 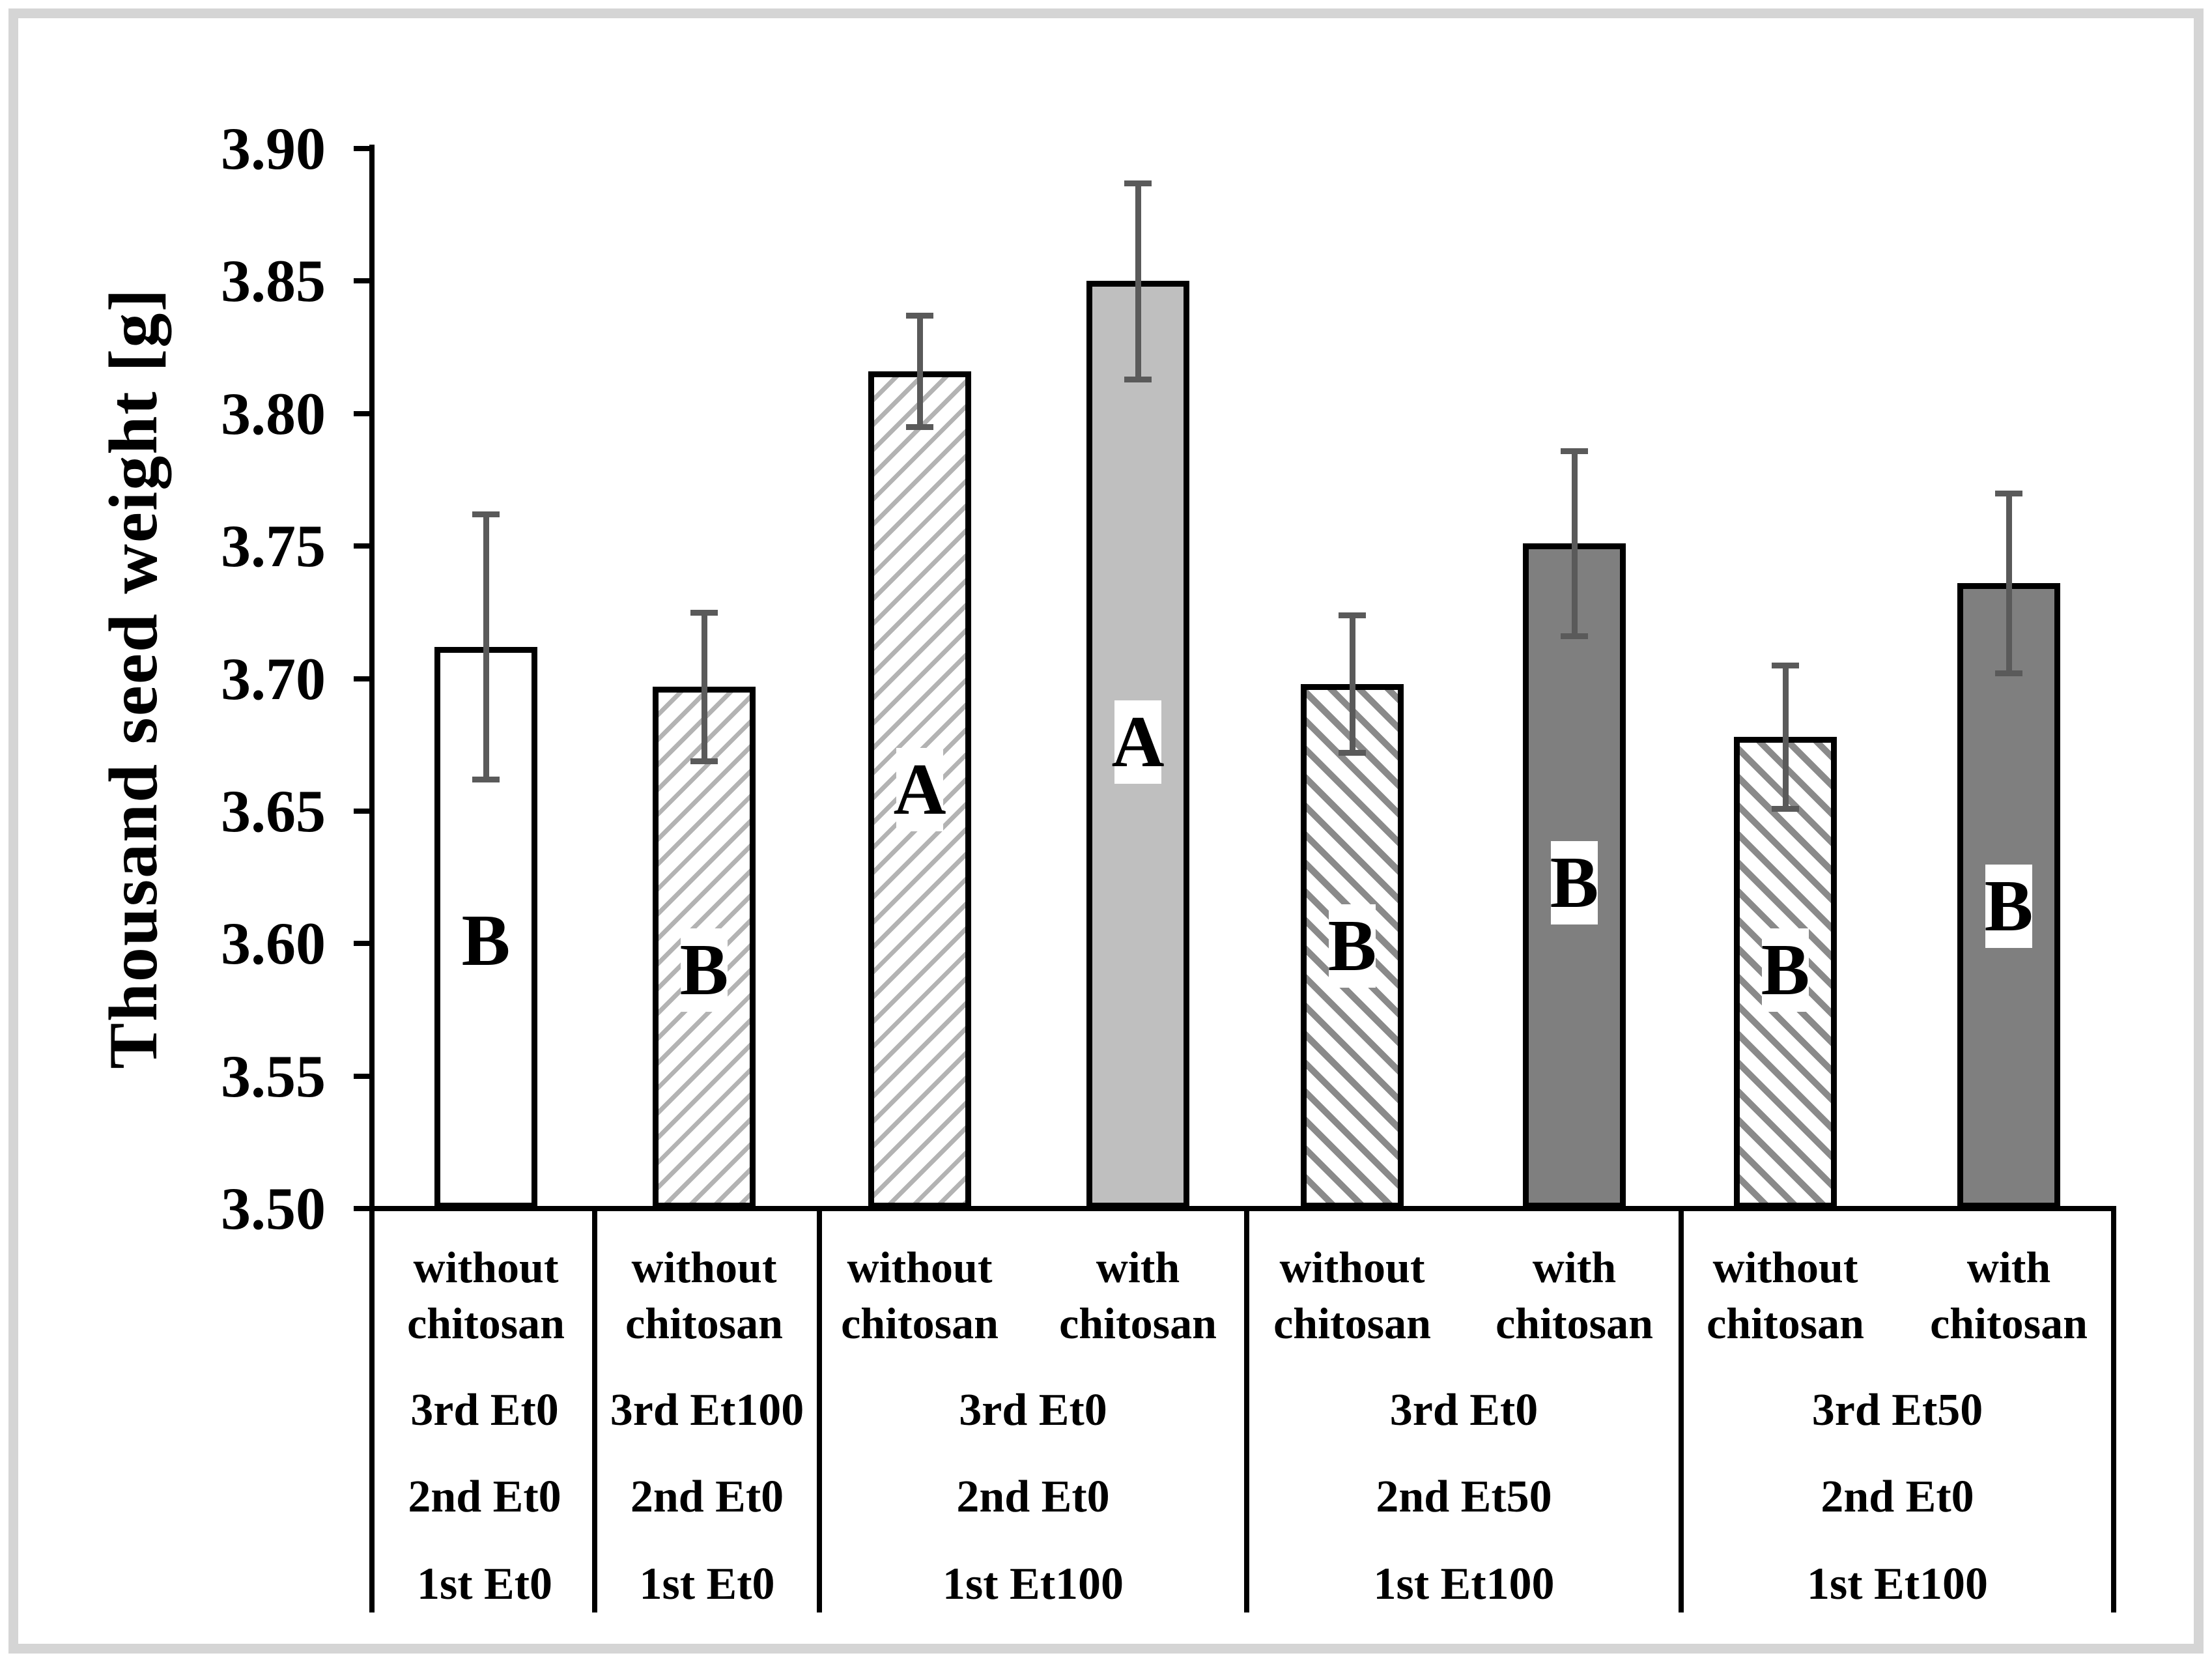 I want to click on y-tick-label: 3.65, so click(x=273, y=810).